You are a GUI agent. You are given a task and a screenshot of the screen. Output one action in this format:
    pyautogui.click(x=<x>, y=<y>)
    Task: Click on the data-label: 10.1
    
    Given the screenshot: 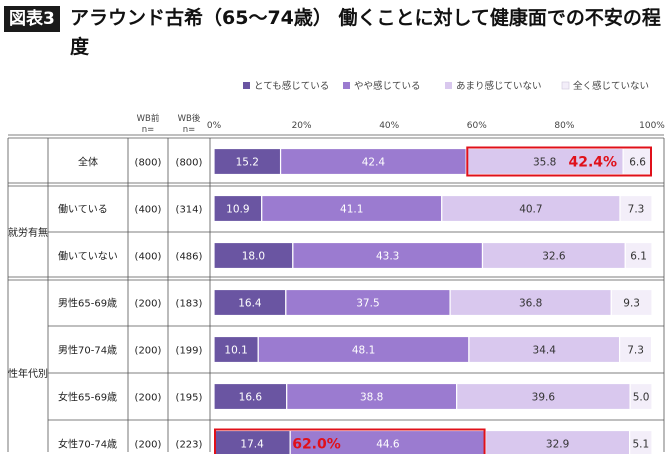 What is the action you would take?
    pyautogui.click(x=235, y=351)
    